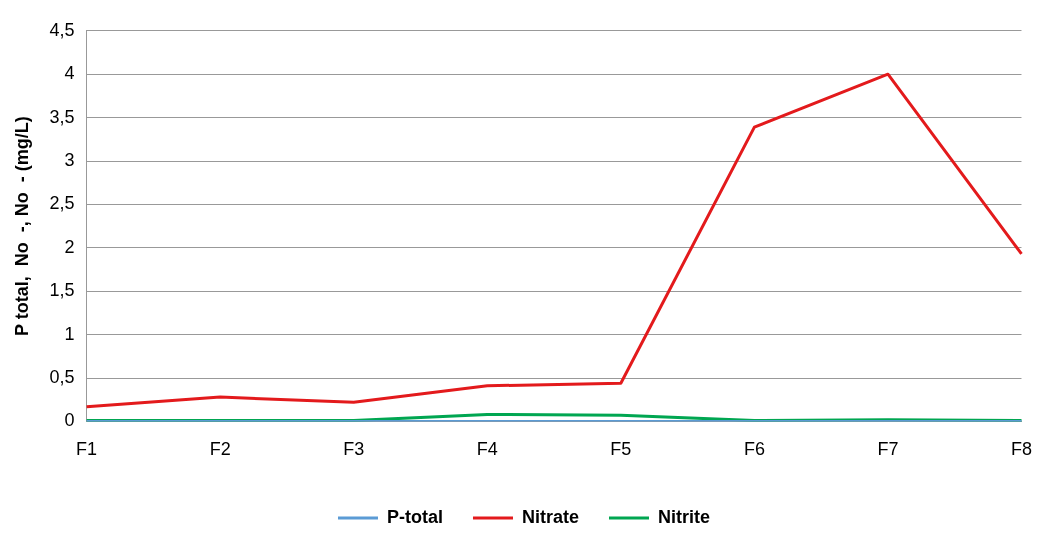 The height and width of the screenshot is (545, 1058). I want to click on x-tick-label: F7, so click(888, 449).